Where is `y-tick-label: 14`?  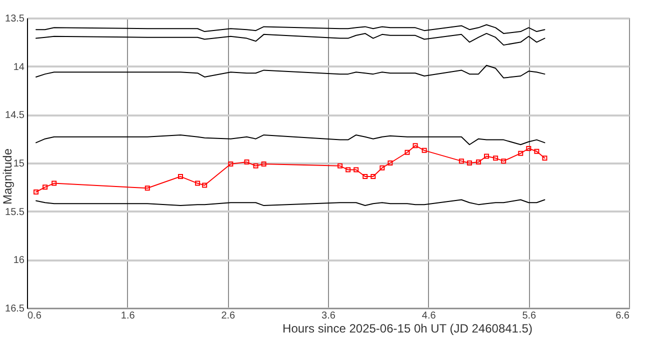
y-tick-label: 14 is located at coordinates (19, 67).